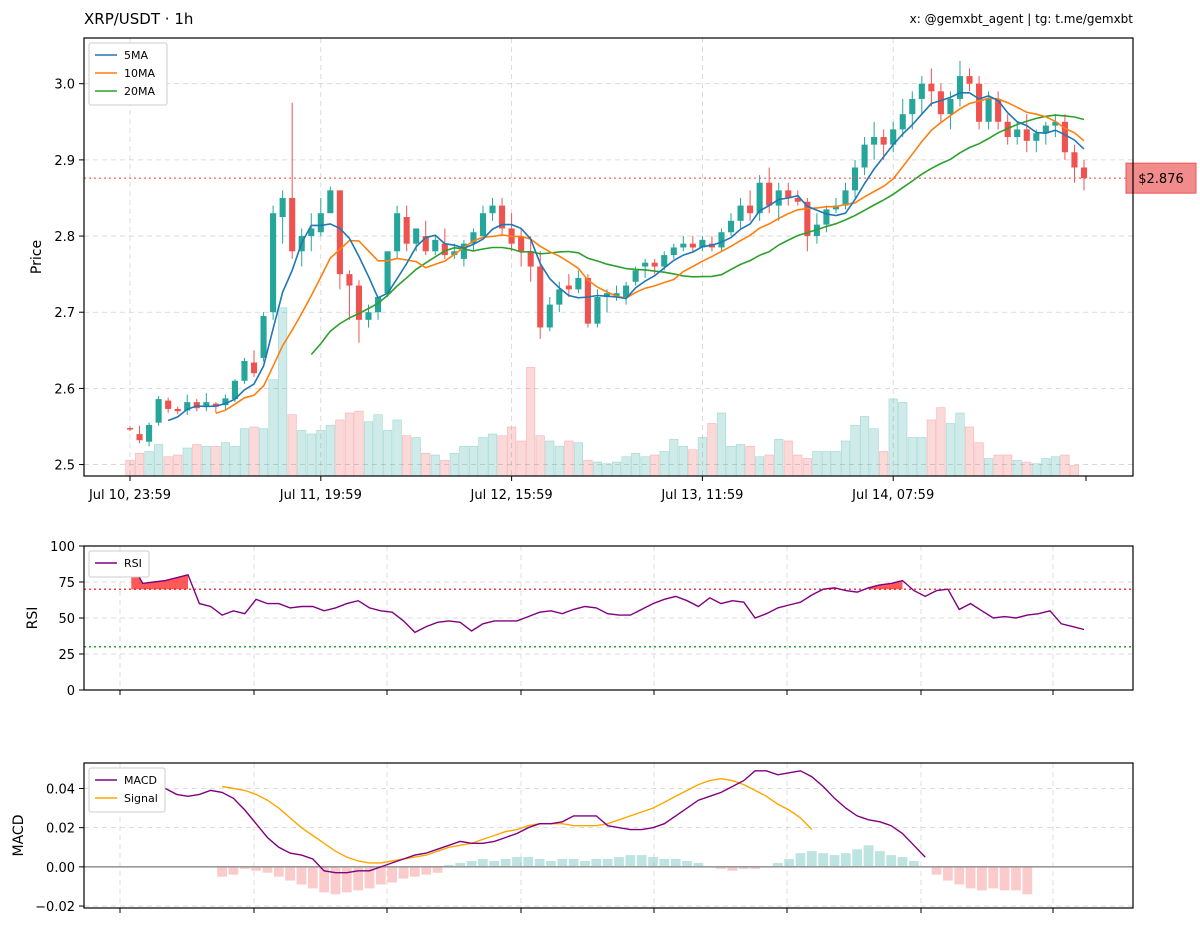  What do you see at coordinates (64, 237) in the screenshot?
I see `y-tick-label: 2.8` at bounding box center [64, 237].